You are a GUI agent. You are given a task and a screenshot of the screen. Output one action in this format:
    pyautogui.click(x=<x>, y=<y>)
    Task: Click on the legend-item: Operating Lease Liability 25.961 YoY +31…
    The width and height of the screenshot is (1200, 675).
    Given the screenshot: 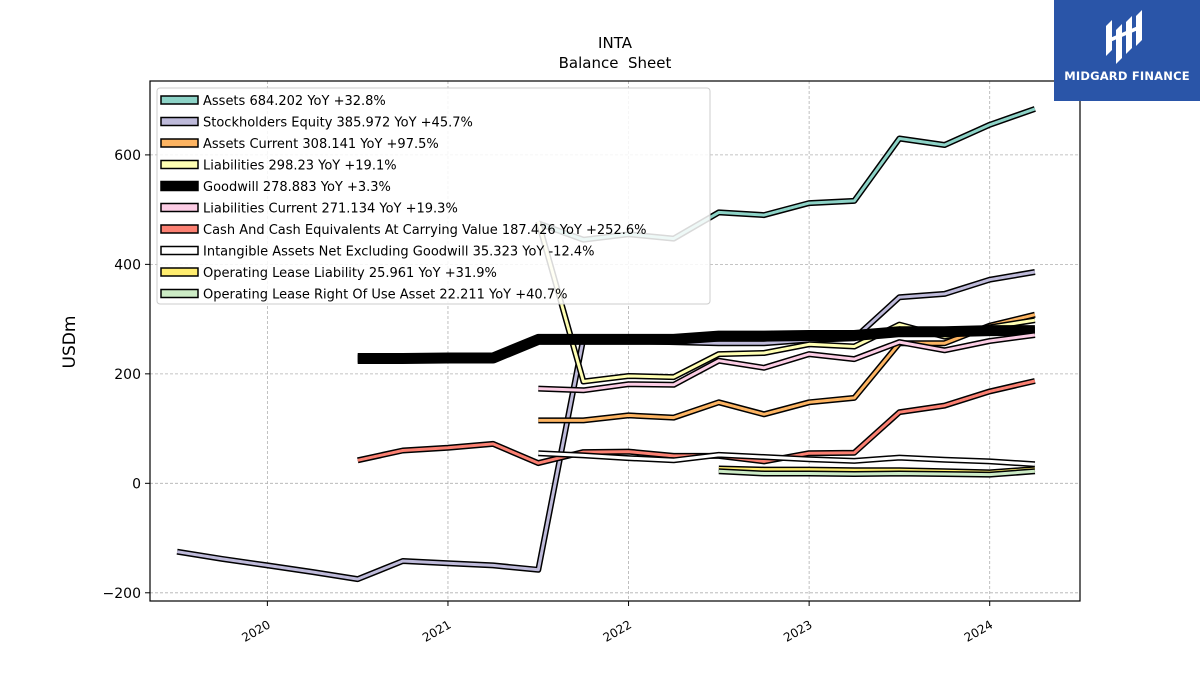 What is the action you would take?
    pyautogui.click(x=328, y=273)
    